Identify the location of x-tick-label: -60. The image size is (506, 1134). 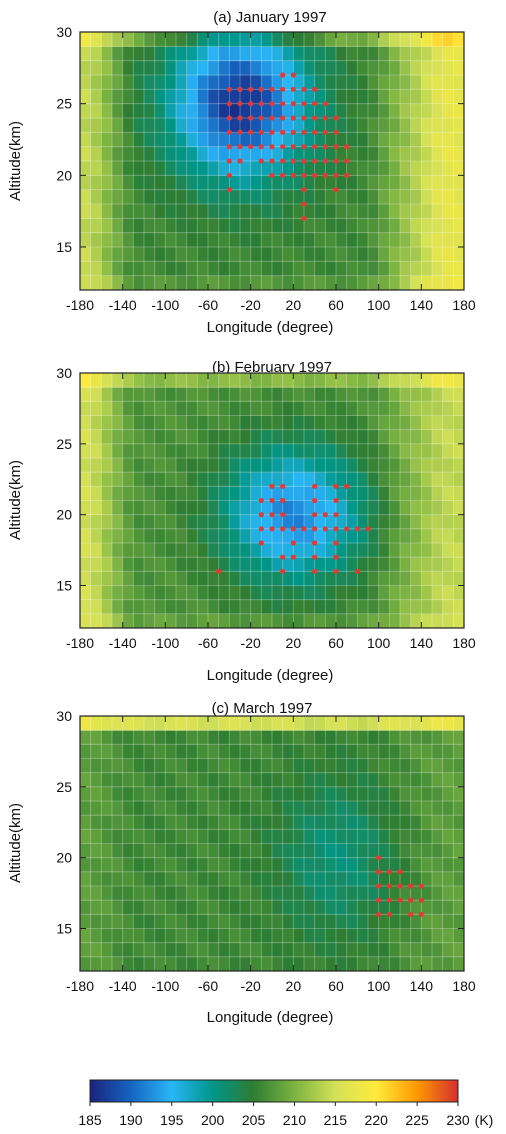
(208, 643).